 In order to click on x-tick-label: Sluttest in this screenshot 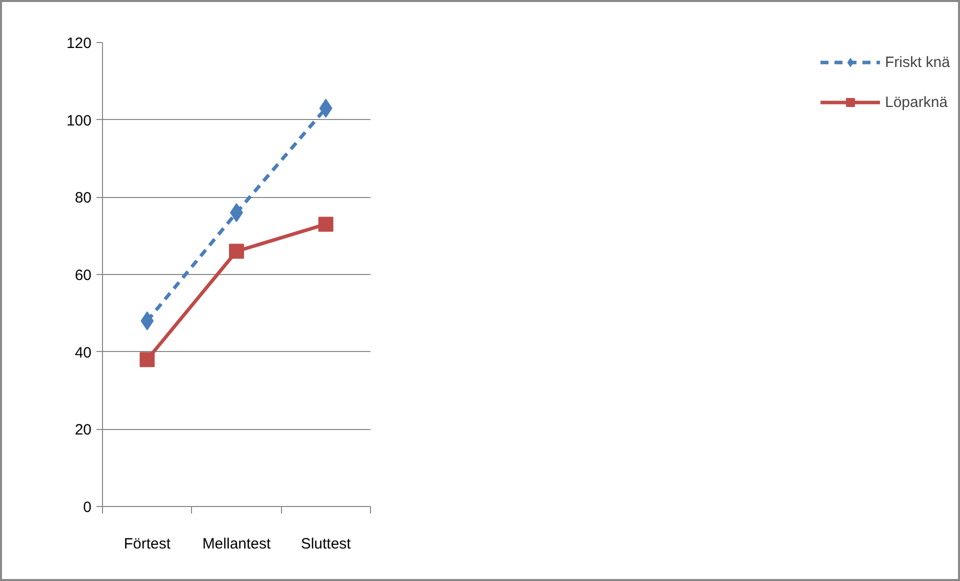, I will do `click(326, 544)`.